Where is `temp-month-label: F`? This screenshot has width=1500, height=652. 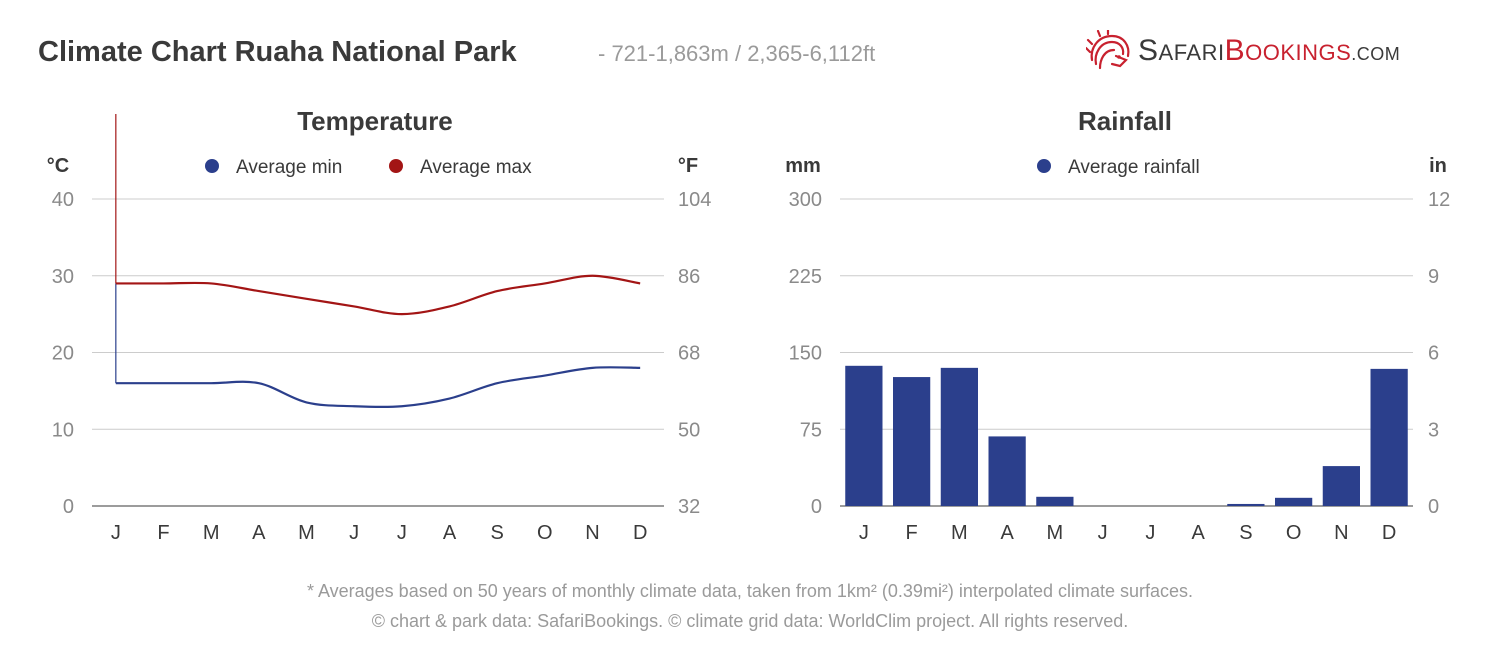 temp-month-label: F is located at coordinates (163, 533).